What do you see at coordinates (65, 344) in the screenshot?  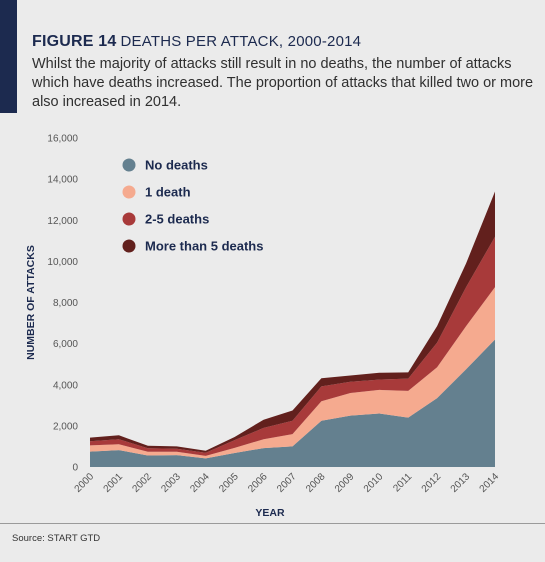 I see `y-tick-label: 6,000` at bounding box center [65, 344].